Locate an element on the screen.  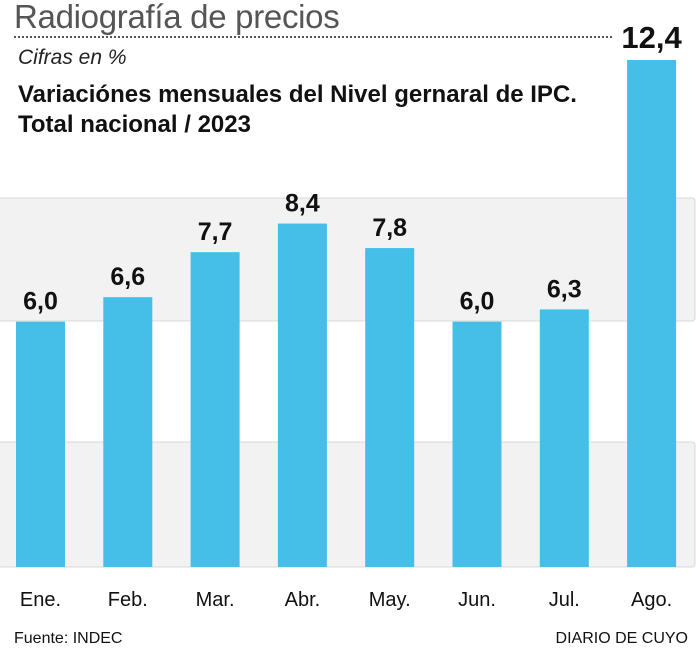
value-label: 7,8 is located at coordinates (389, 228).